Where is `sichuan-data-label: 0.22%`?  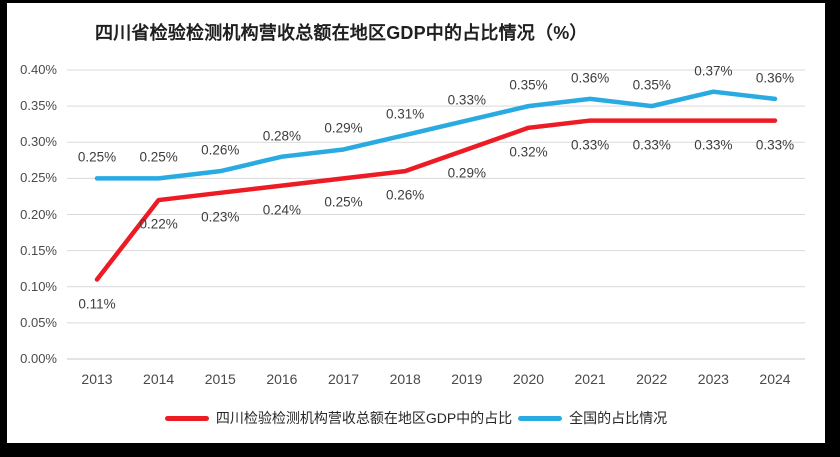
sichuan-data-label: 0.22% is located at coordinates (158, 224).